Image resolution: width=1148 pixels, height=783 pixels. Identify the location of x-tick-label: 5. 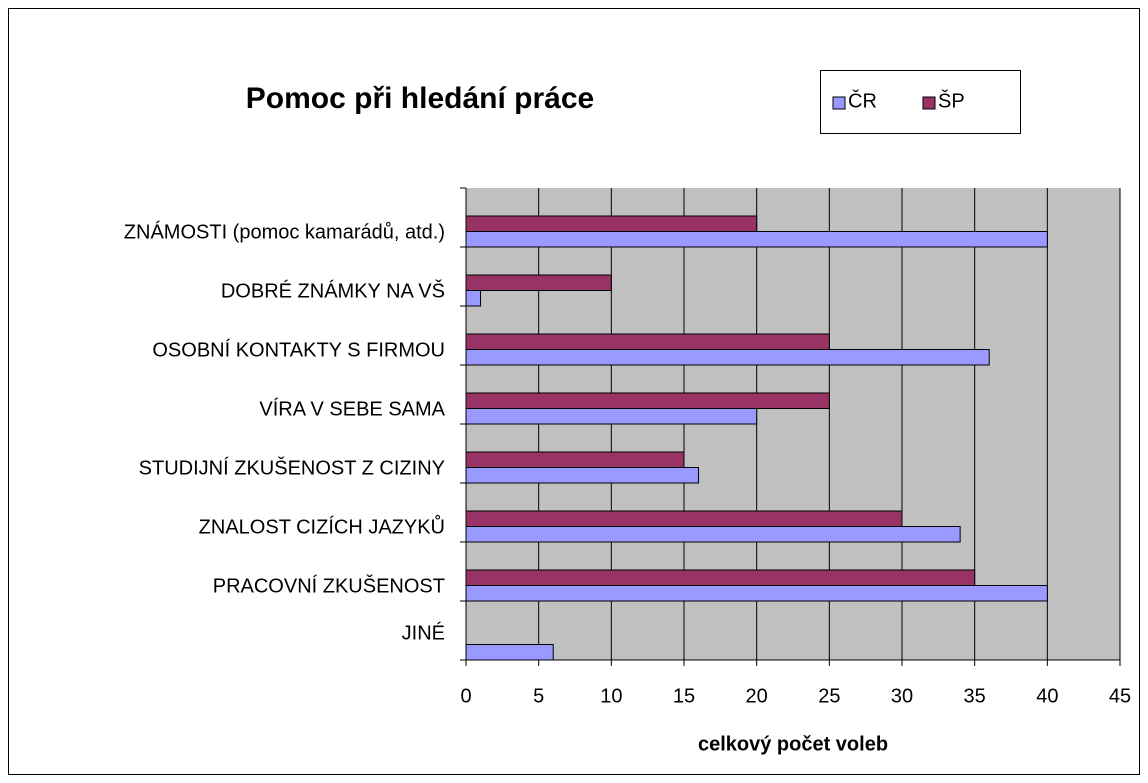
(538, 696).